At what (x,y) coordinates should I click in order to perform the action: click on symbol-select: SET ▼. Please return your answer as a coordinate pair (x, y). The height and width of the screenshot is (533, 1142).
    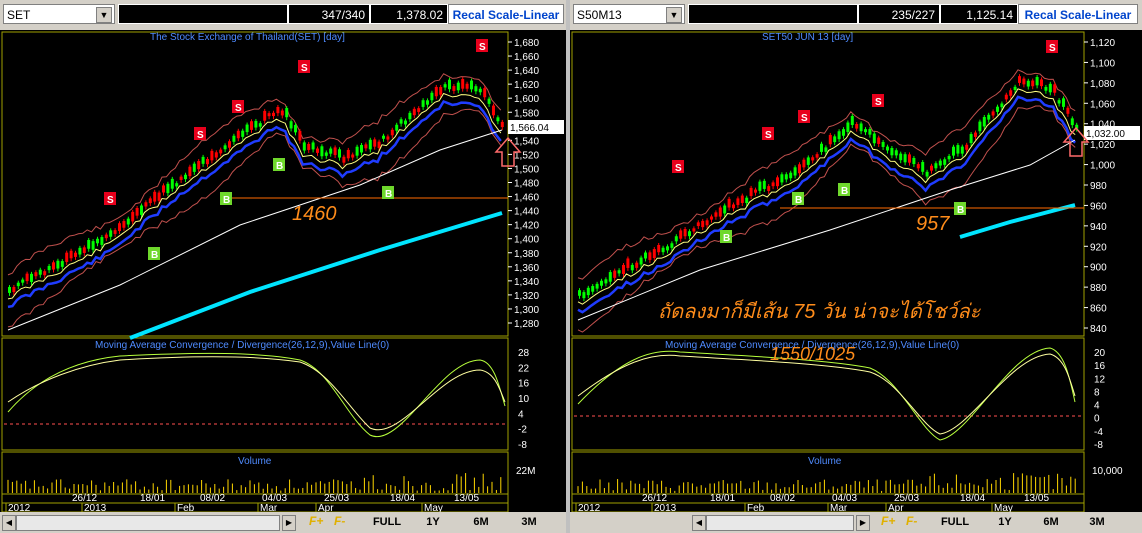
    Looking at the image, I should click on (59, 14).